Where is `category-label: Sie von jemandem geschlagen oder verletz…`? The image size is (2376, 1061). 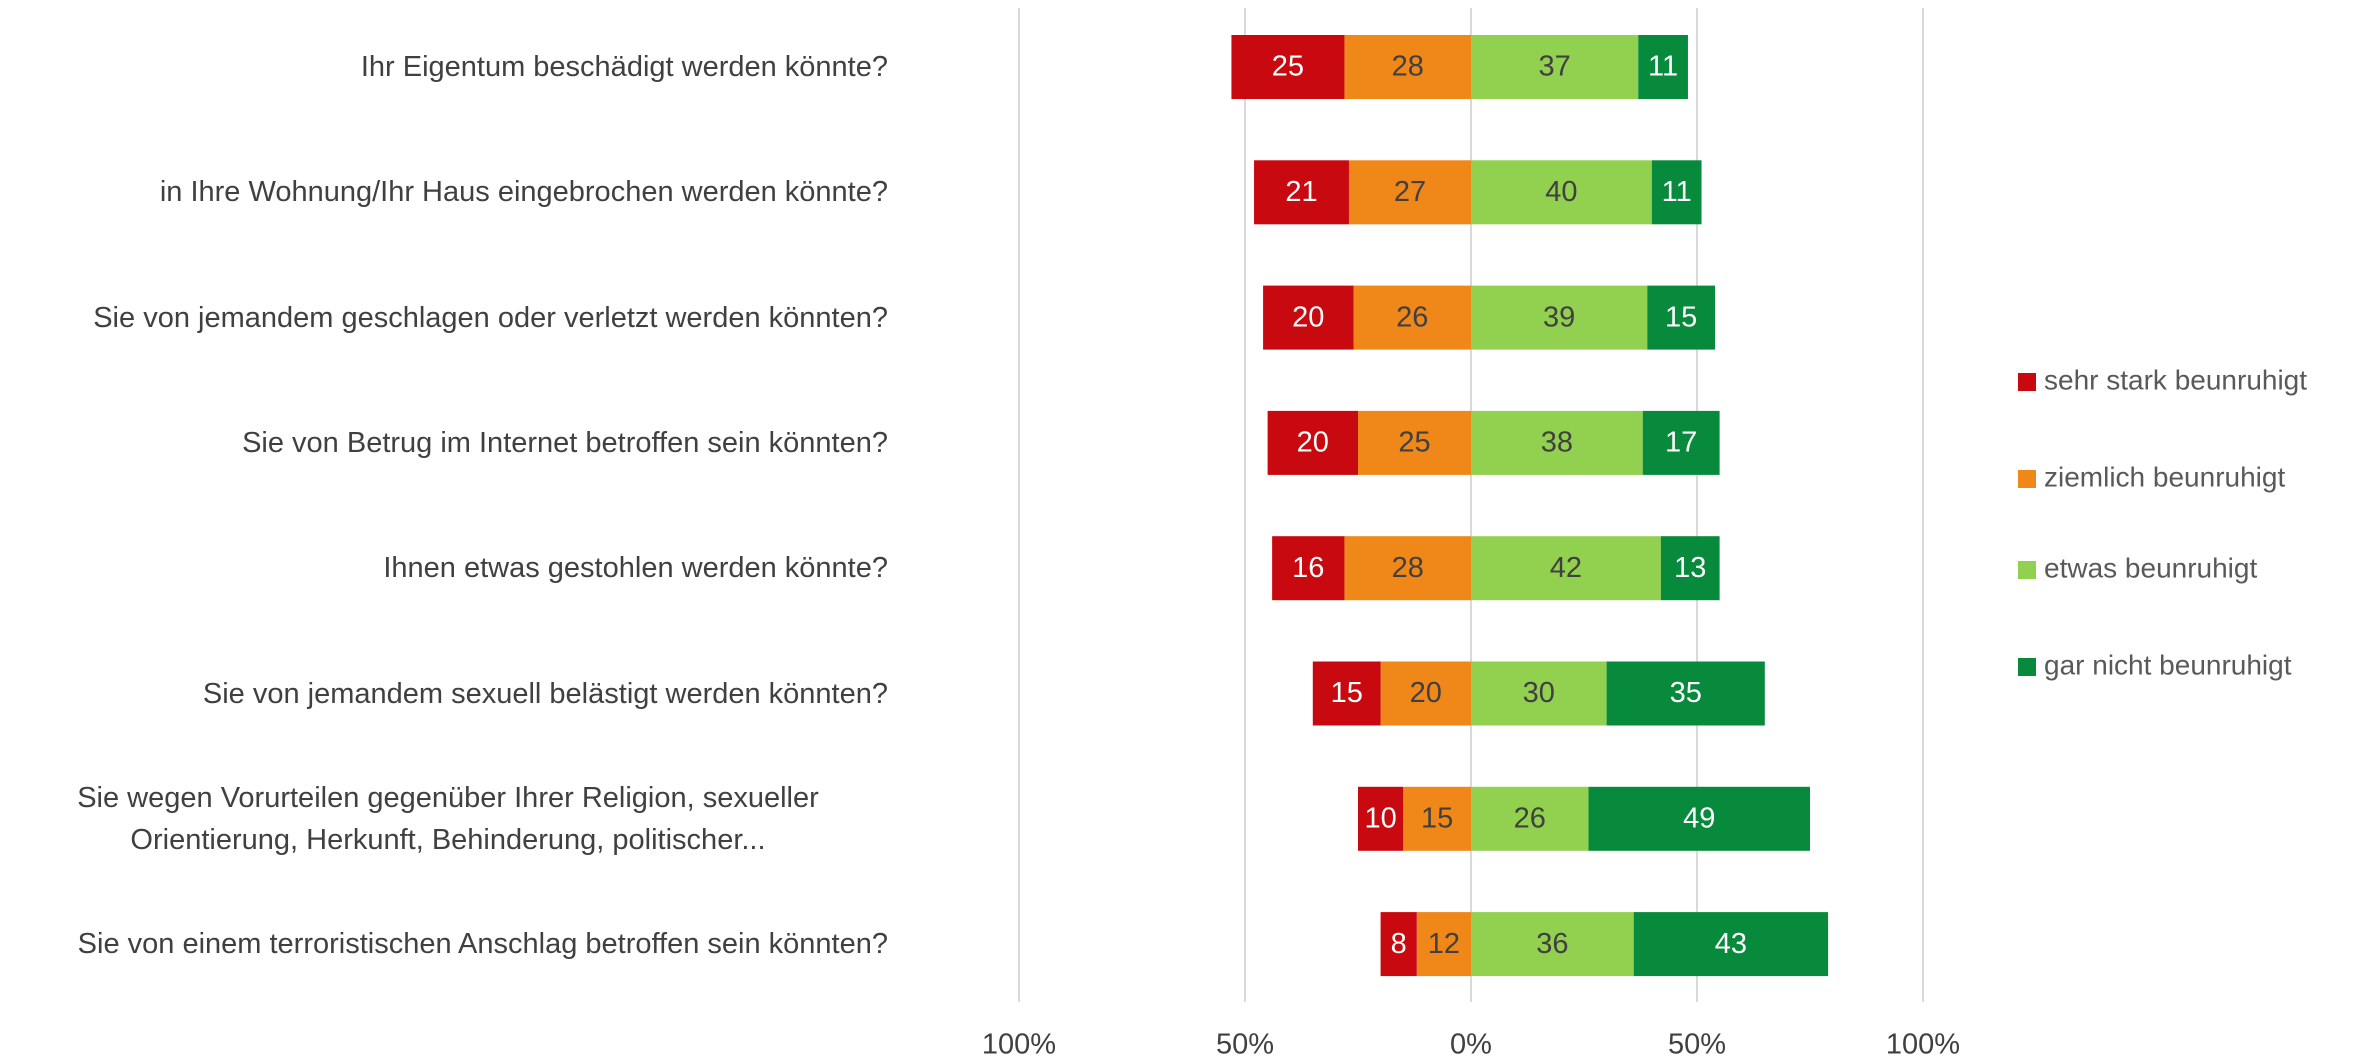 category-label: Sie von jemandem geschlagen oder verletz… is located at coordinates (490, 317).